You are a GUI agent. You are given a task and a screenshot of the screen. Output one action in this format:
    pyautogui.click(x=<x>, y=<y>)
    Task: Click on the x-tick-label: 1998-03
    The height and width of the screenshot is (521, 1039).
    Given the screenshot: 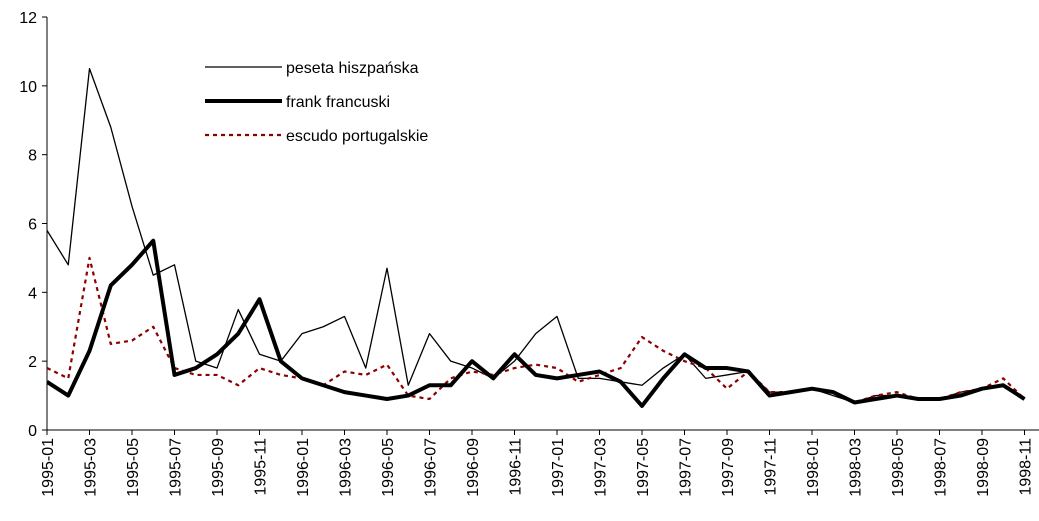 What is the action you would take?
    pyautogui.click(x=856, y=467)
    